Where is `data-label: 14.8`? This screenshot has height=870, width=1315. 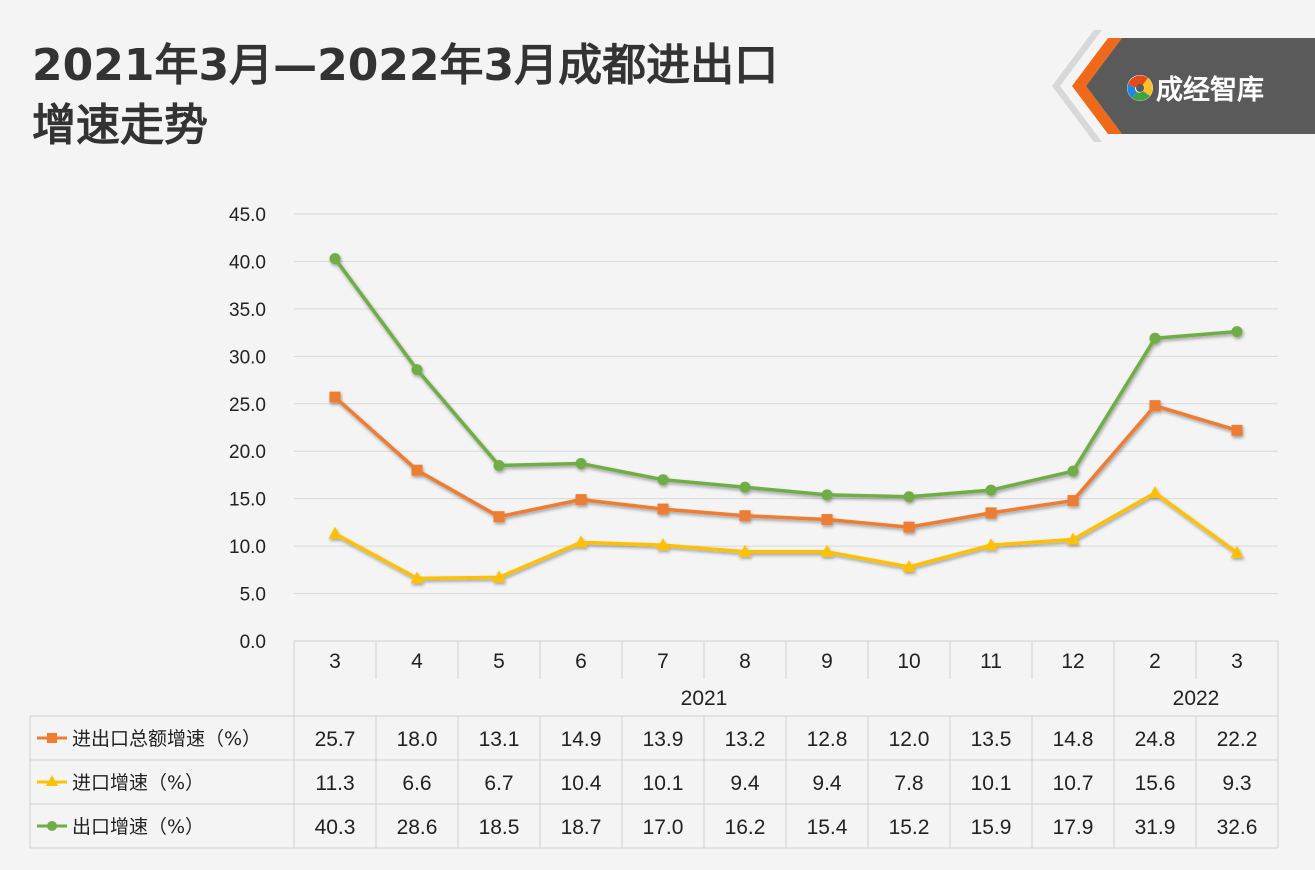 data-label: 14.8 is located at coordinates (1073, 739).